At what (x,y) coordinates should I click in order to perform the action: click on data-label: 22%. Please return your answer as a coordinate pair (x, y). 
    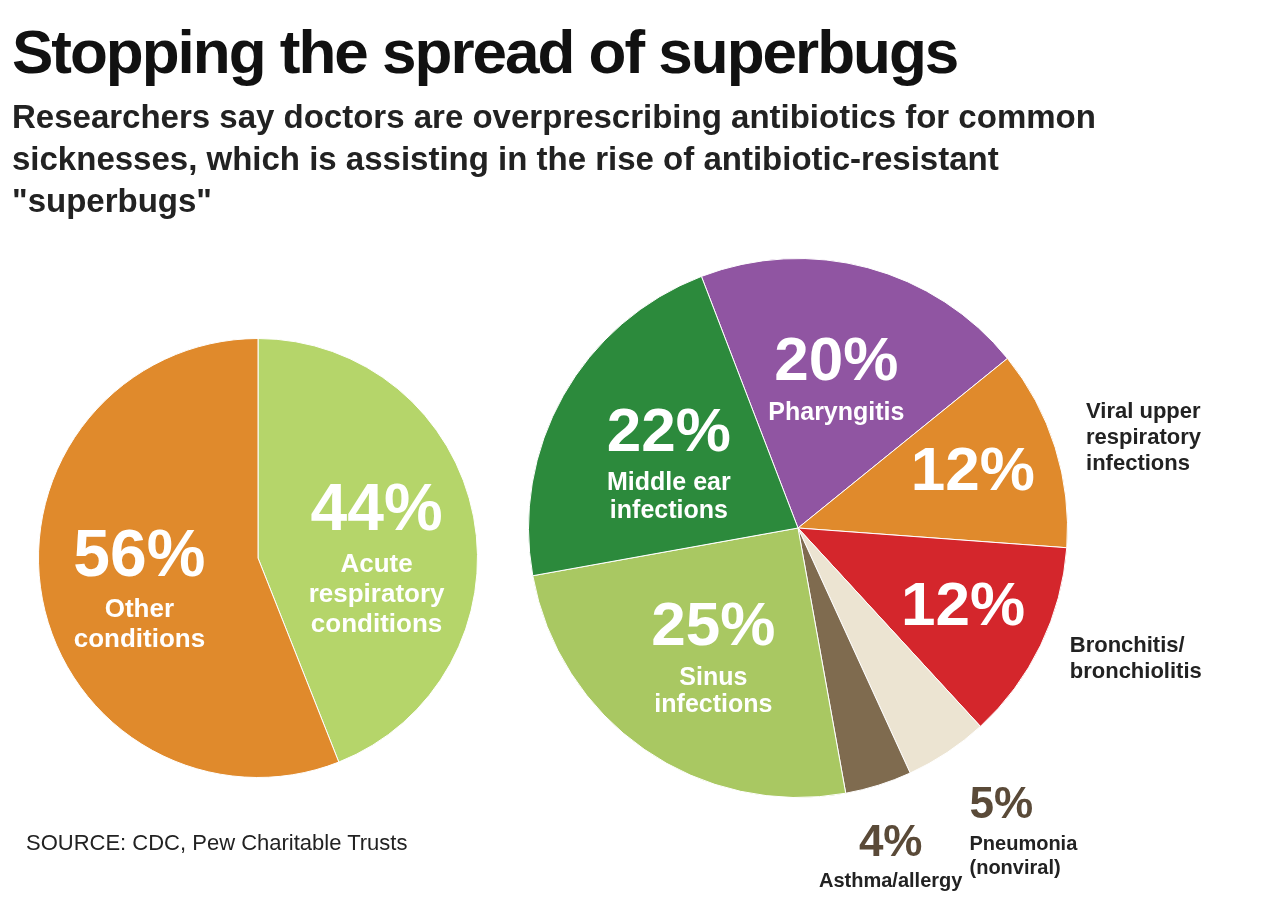
    Looking at the image, I should click on (668, 429).